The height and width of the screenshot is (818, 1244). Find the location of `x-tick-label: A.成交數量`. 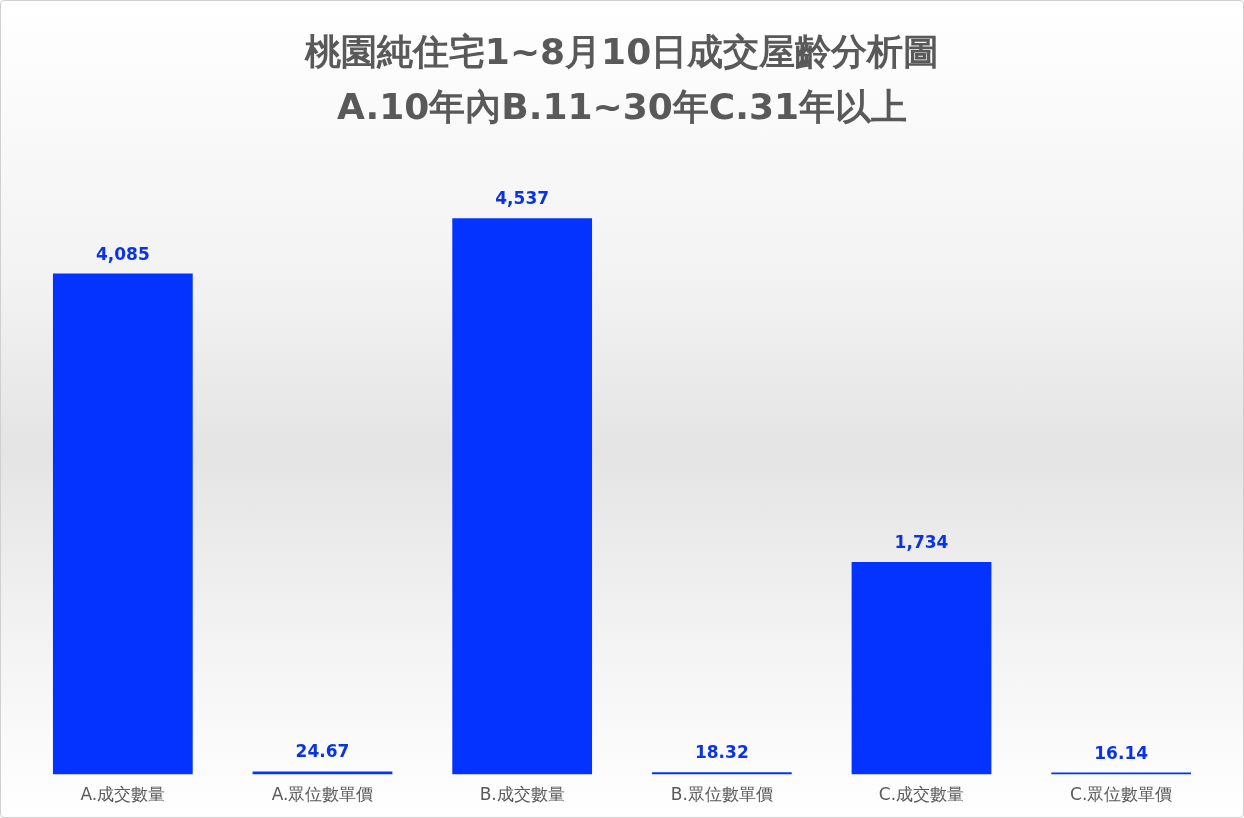

x-tick-label: A.成交數量 is located at coordinates (123, 794).